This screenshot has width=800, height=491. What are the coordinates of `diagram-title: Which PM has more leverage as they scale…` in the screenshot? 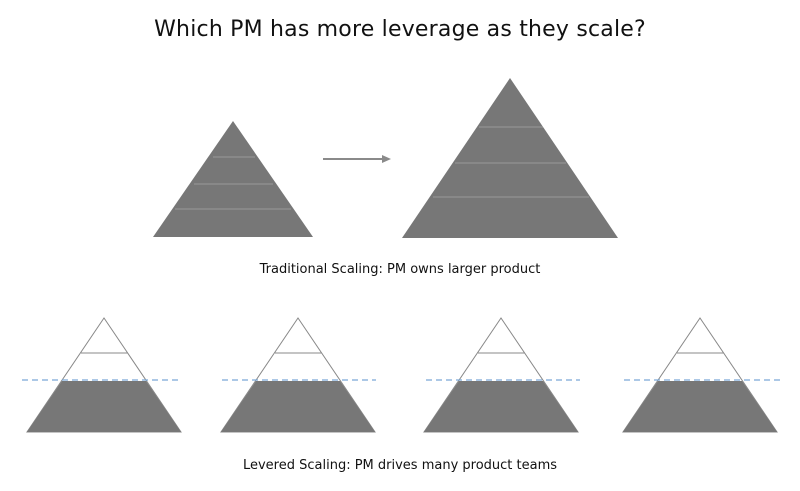 It's located at (400, 29).